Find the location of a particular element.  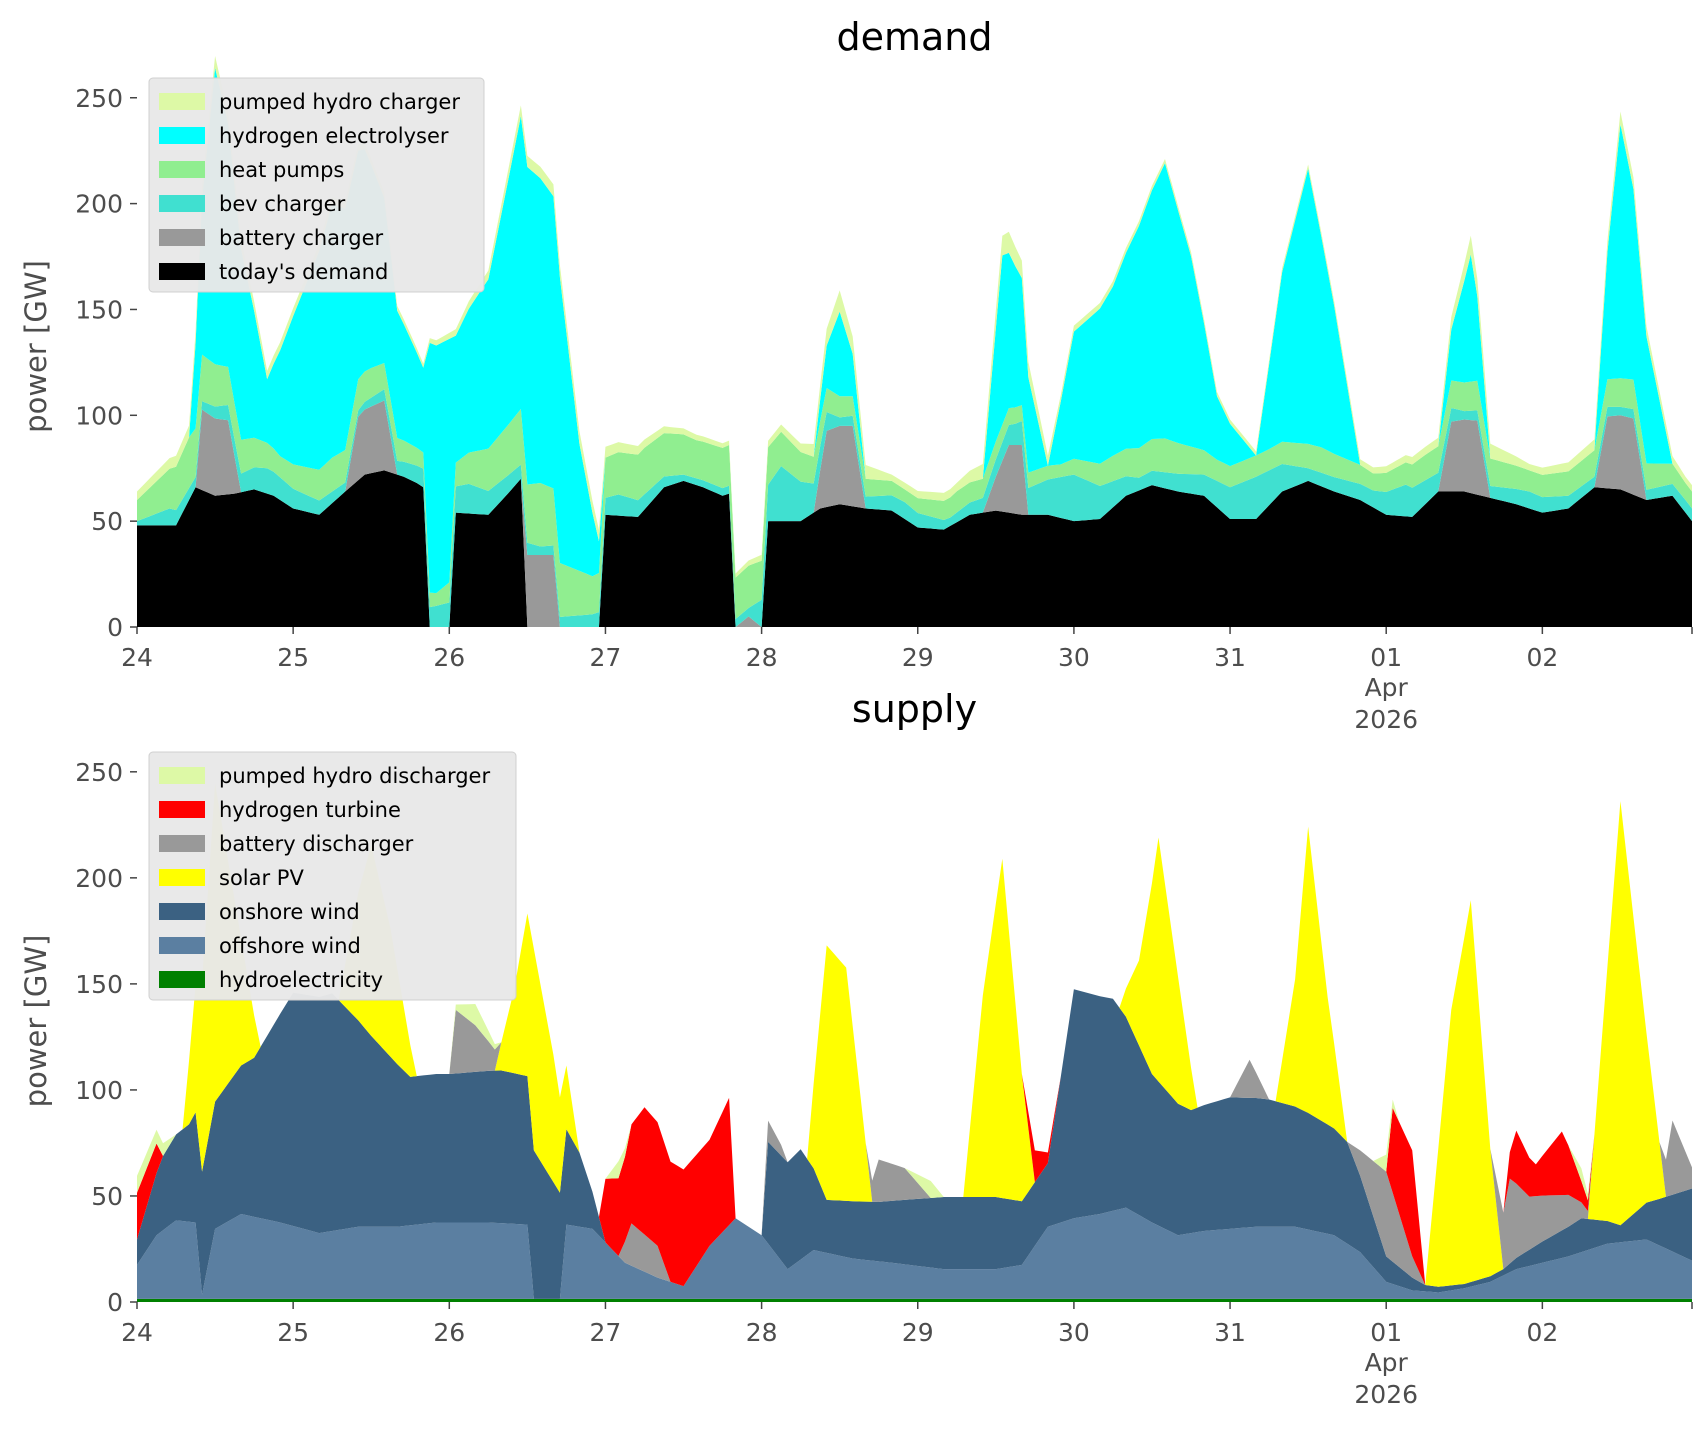

legend-label-battery-charger: battery charger is located at coordinates (301, 238).